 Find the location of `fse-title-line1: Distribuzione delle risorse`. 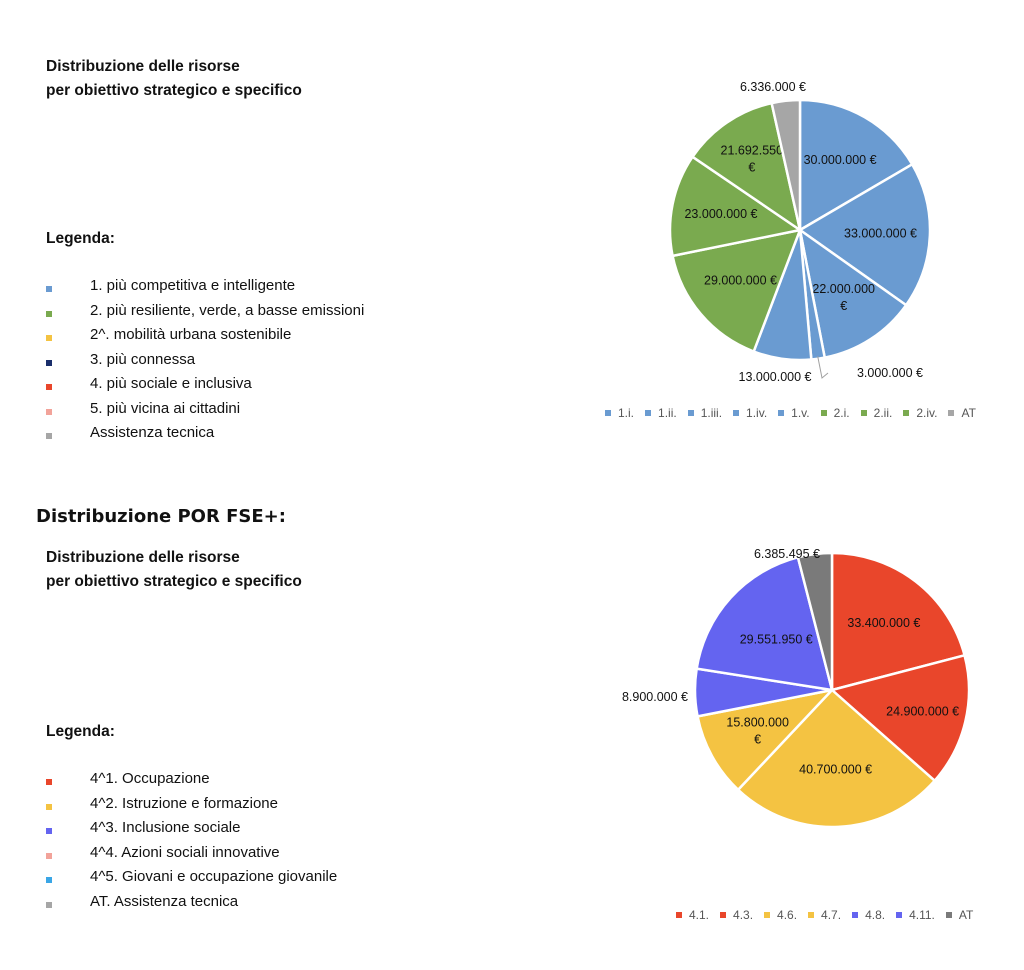

fse-title-line1: Distribuzione delle risorse is located at coordinates (143, 557).